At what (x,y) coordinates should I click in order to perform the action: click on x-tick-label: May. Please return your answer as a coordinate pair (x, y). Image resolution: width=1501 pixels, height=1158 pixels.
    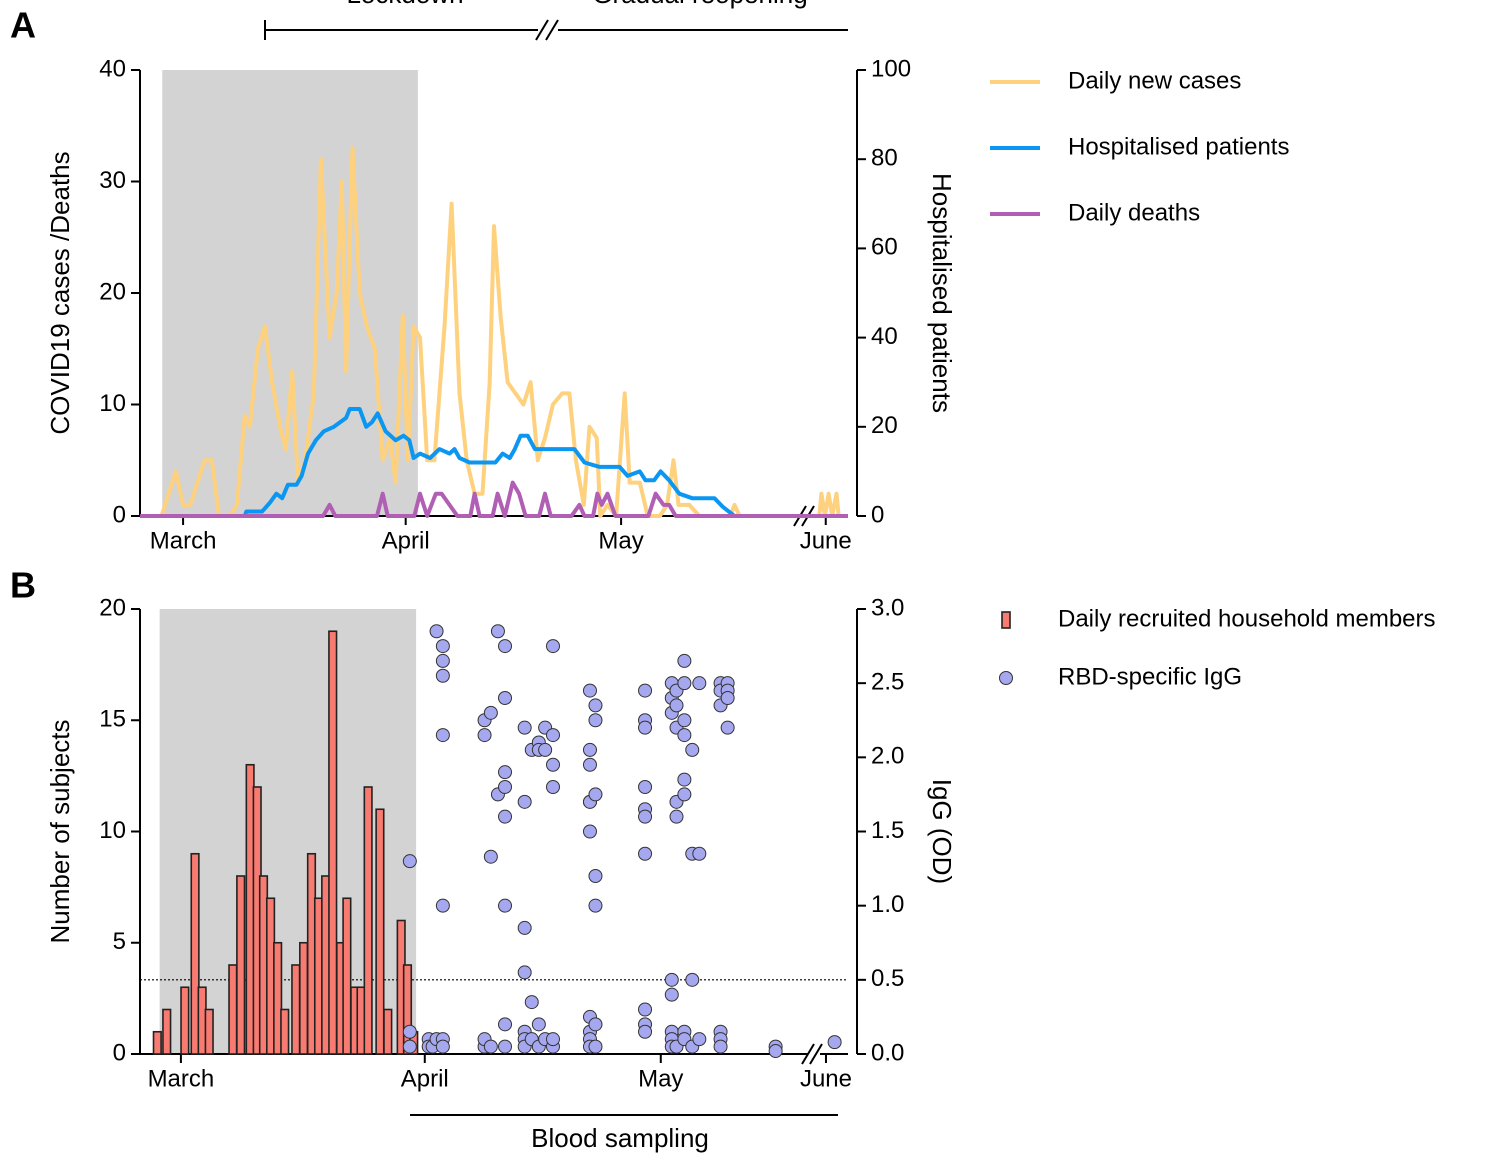
    Looking at the image, I should click on (620, 540).